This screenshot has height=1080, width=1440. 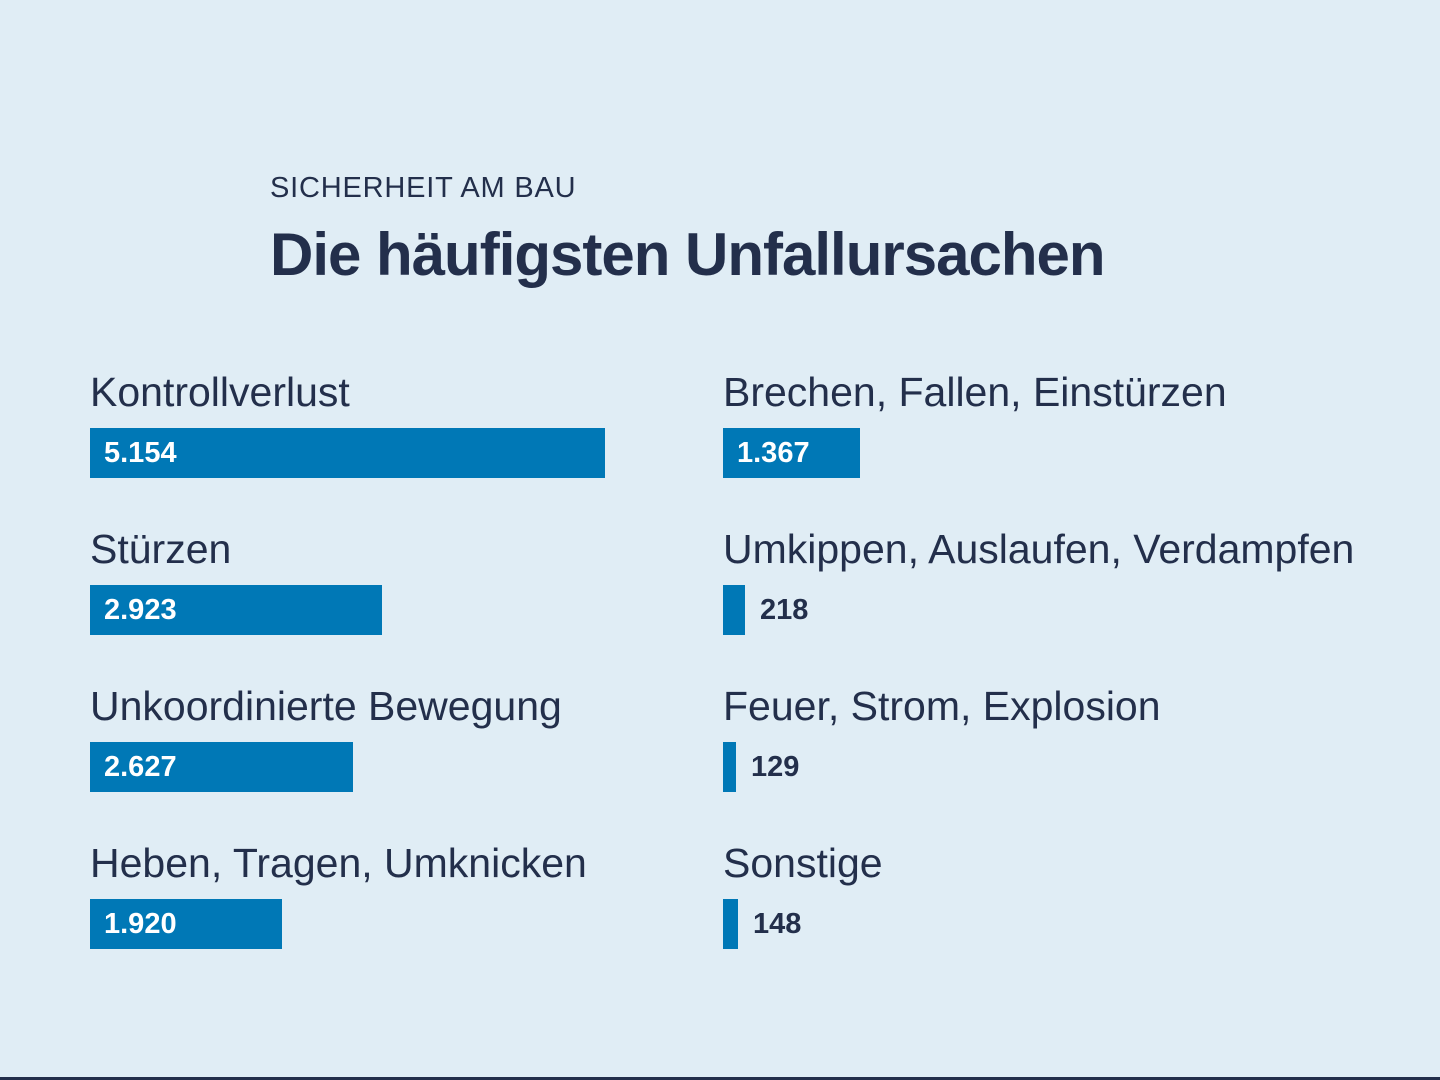 I want to click on category-label: Brechen, Fallen, Einstürzen, so click(x=975, y=392).